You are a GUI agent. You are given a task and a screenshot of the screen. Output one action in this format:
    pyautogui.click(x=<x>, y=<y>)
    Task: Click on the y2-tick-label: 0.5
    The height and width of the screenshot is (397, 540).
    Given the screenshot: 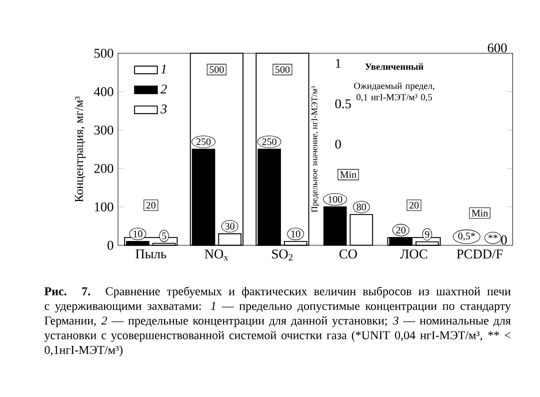 What is the action you would take?
    pyautogui.click(x=343, y=103)
    